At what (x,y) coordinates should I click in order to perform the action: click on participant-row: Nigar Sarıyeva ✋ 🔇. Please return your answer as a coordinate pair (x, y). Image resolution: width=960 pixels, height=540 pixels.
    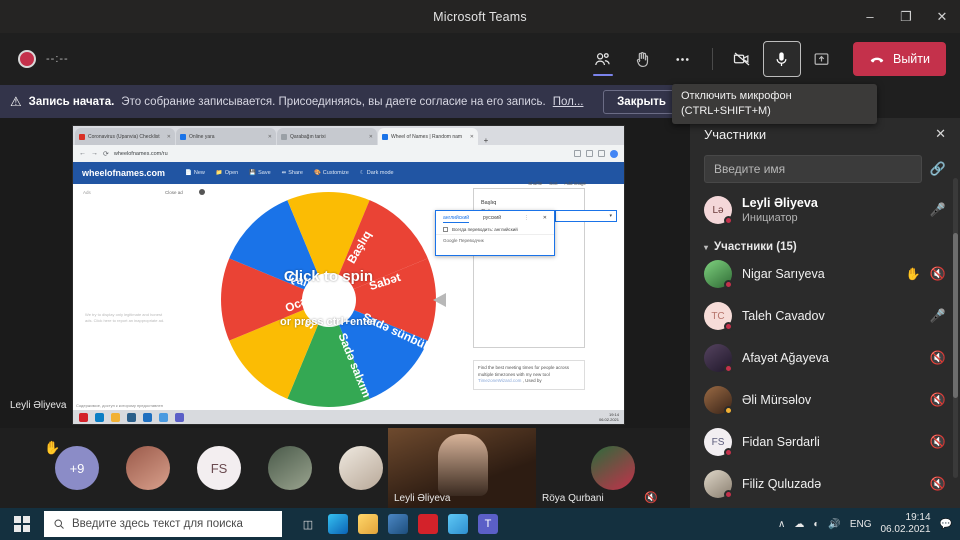
    Looking at the image, I should click on (825, 274).